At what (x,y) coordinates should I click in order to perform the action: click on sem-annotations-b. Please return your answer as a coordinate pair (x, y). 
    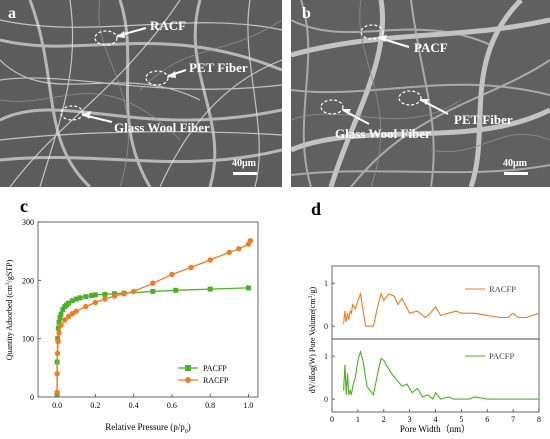
    Looking at the image, I should click on (384, 74).